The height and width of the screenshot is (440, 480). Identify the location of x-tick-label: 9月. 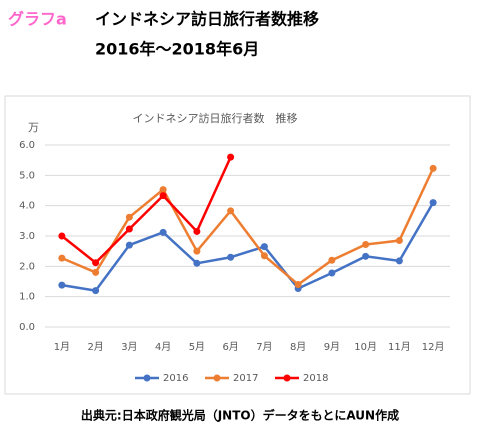
(332, 347).